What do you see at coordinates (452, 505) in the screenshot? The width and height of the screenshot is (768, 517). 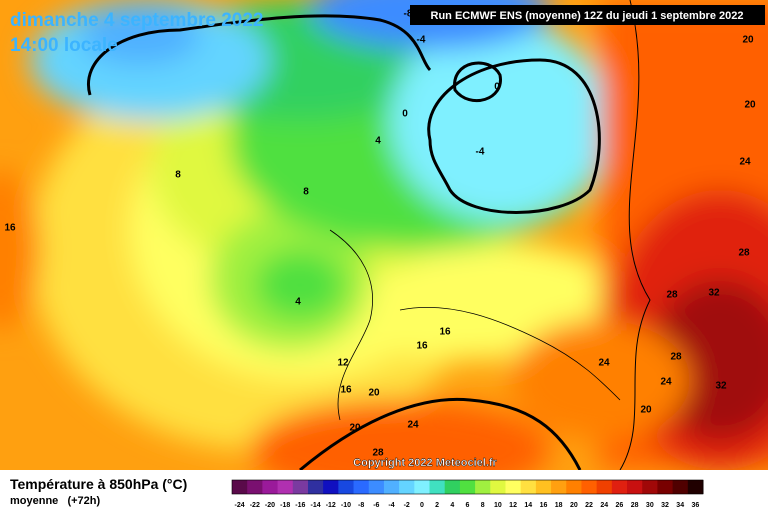 I see `colorbar-tick: 4` at bounding box center [452, 505].